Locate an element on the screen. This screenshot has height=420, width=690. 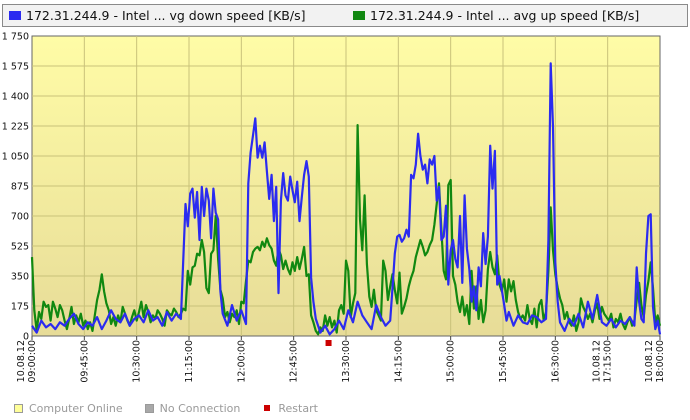
x-tick-label: 15:00:00 is located at coordinates (451, 361).